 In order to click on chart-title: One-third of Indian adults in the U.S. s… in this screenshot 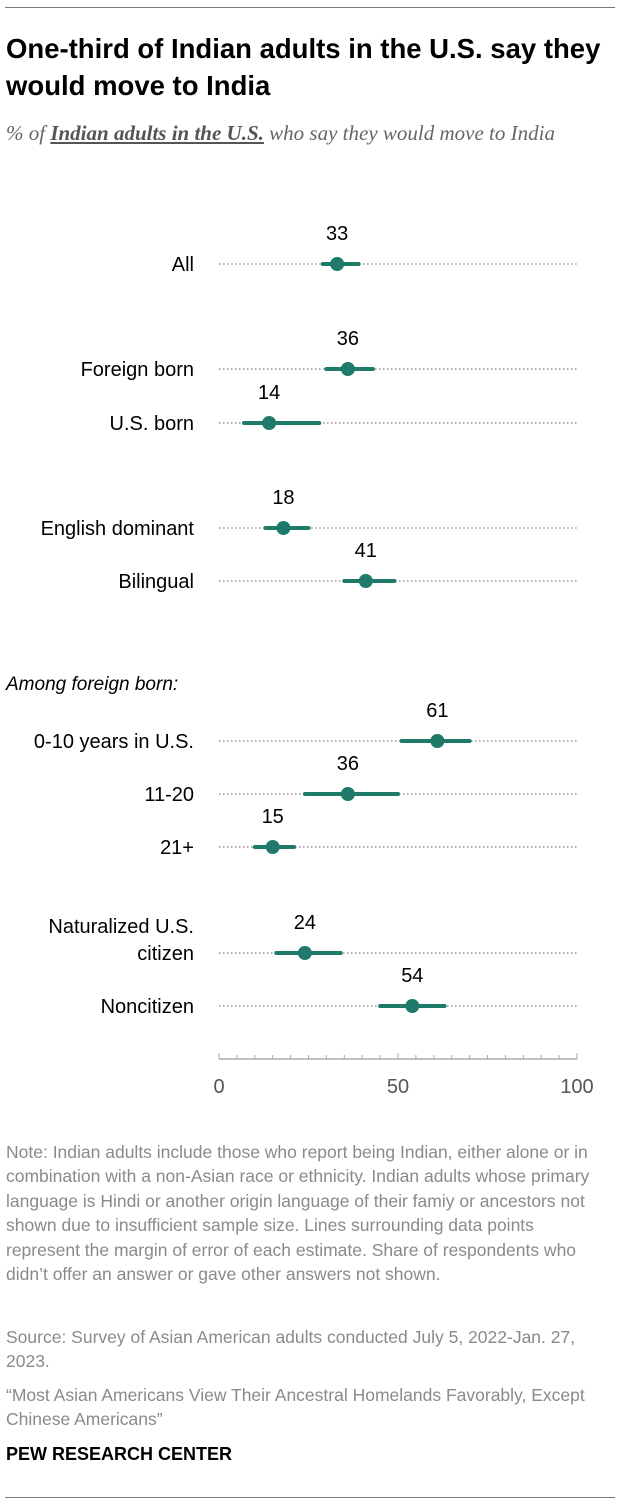, I will do `click(303, 67)`.